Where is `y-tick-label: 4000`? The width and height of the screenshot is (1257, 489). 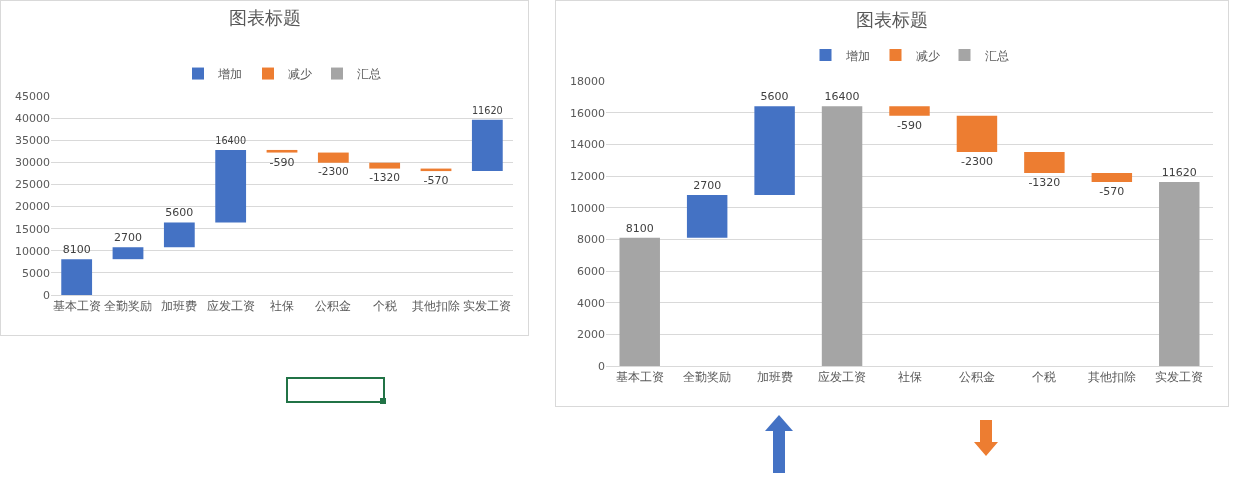 y-tick-label: 4000 is located at coordinates (591, 303).